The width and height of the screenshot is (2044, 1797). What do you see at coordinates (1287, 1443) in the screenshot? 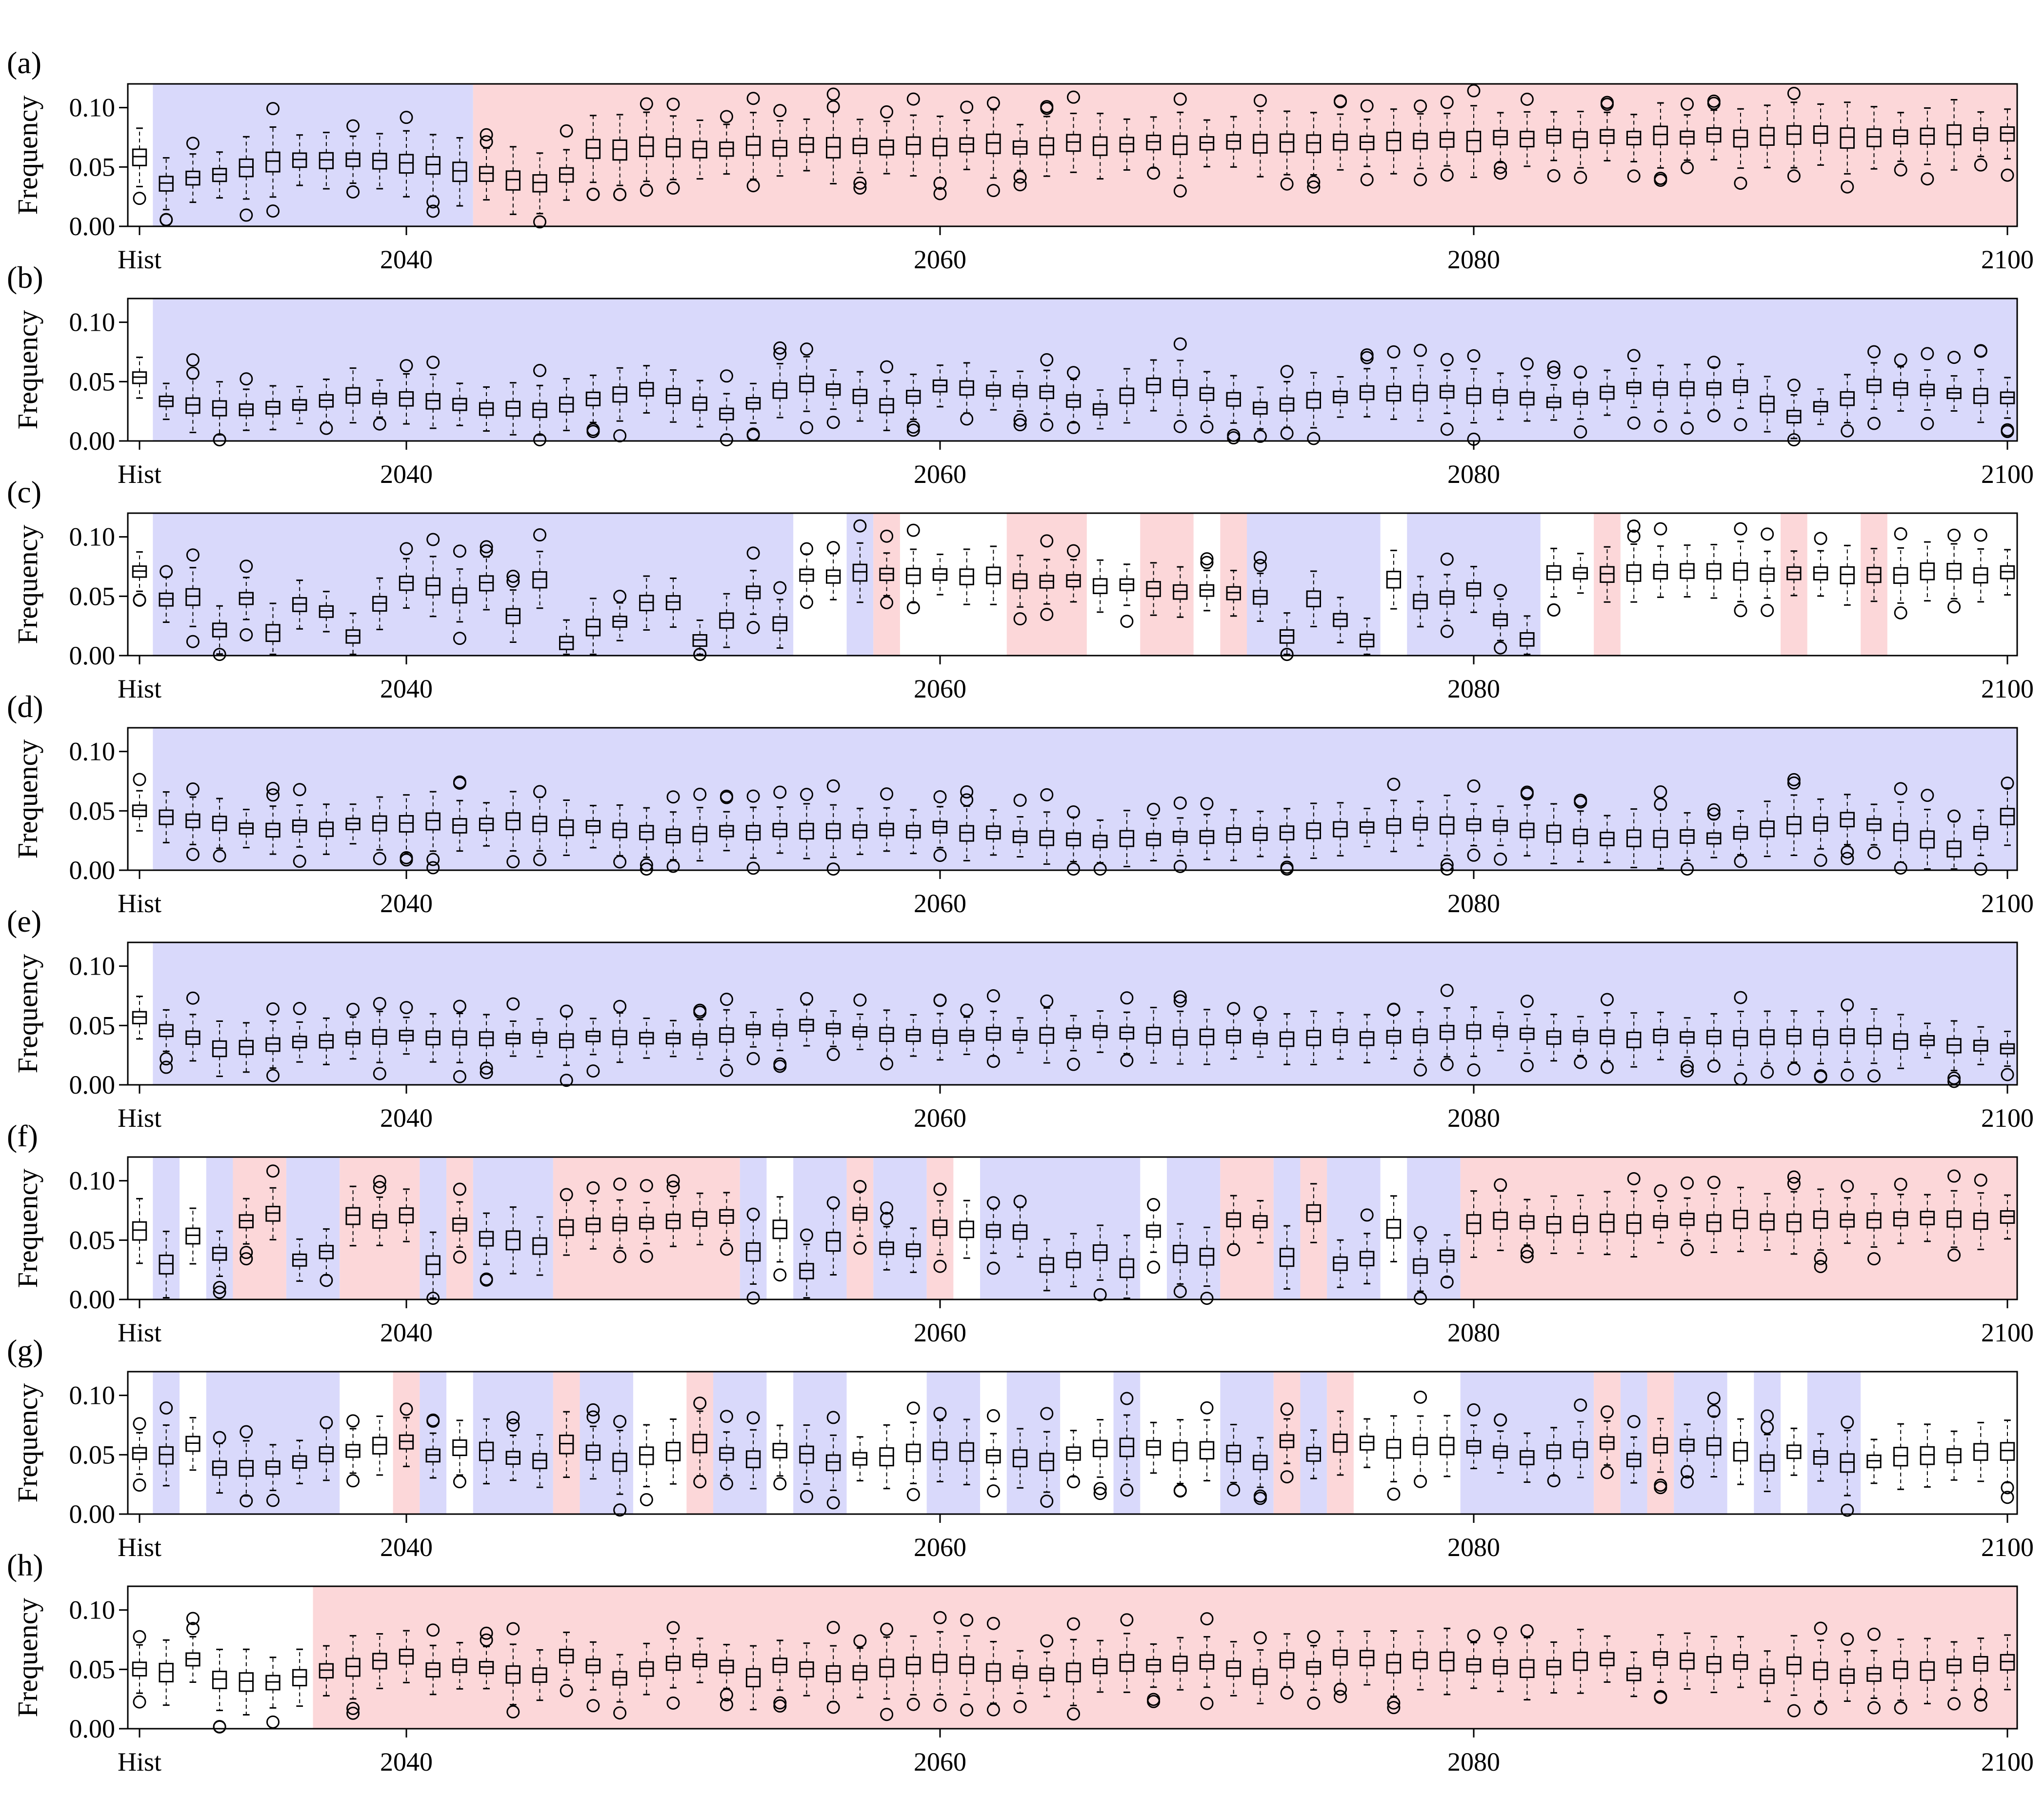
I see `box-2073` at bounding box center [1287, 1443].